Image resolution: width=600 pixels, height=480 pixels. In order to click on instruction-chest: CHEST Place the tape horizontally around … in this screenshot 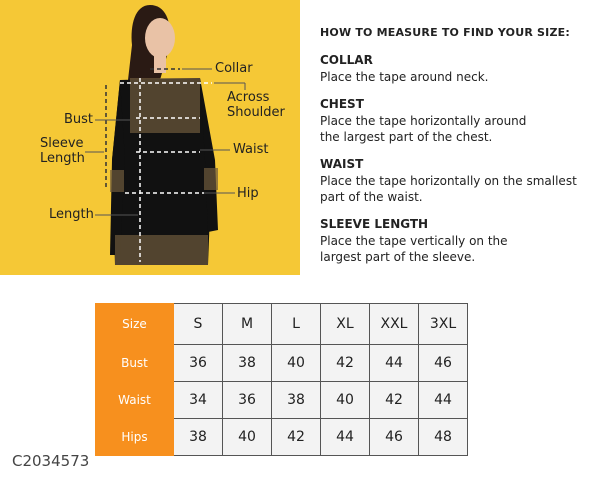, I will do `click(423, 120)`.